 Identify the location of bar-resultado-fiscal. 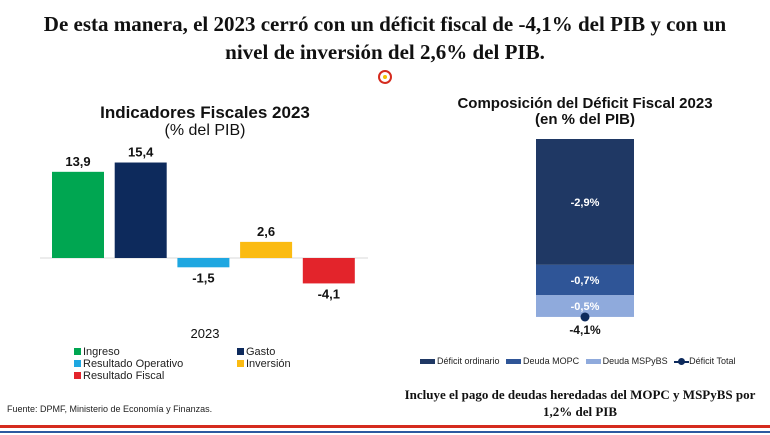
(328, 271).